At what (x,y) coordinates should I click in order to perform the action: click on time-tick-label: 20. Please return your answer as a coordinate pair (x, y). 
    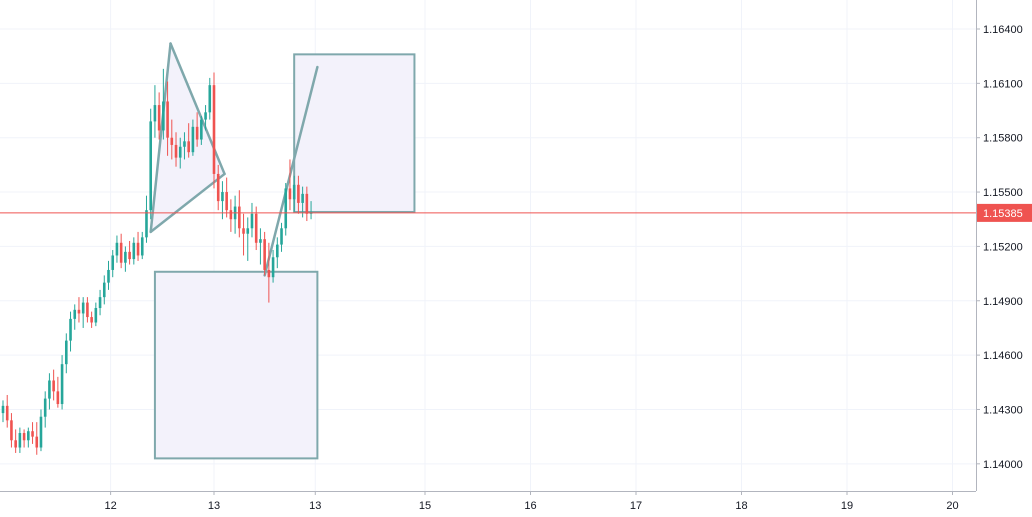
    Looking at the image, I should click on (952, 506).